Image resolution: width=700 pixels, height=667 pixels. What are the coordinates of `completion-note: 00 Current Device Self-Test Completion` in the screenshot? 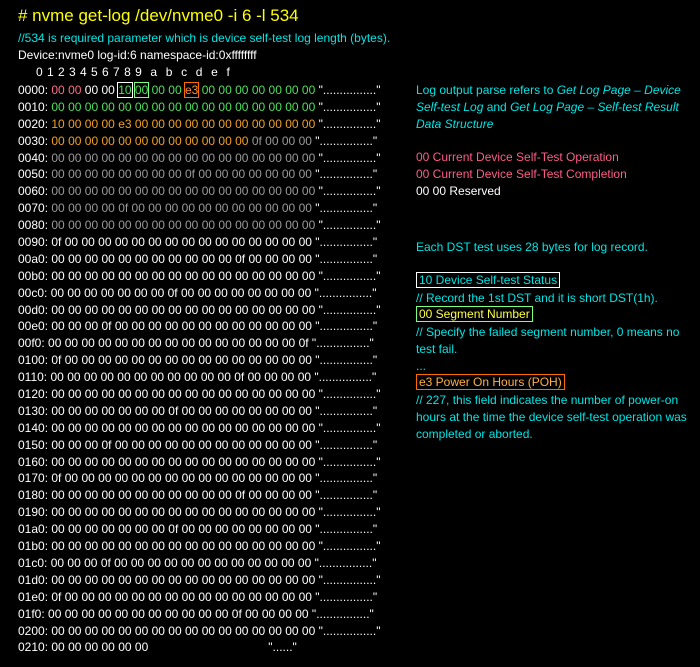 It's located at (521, 174).